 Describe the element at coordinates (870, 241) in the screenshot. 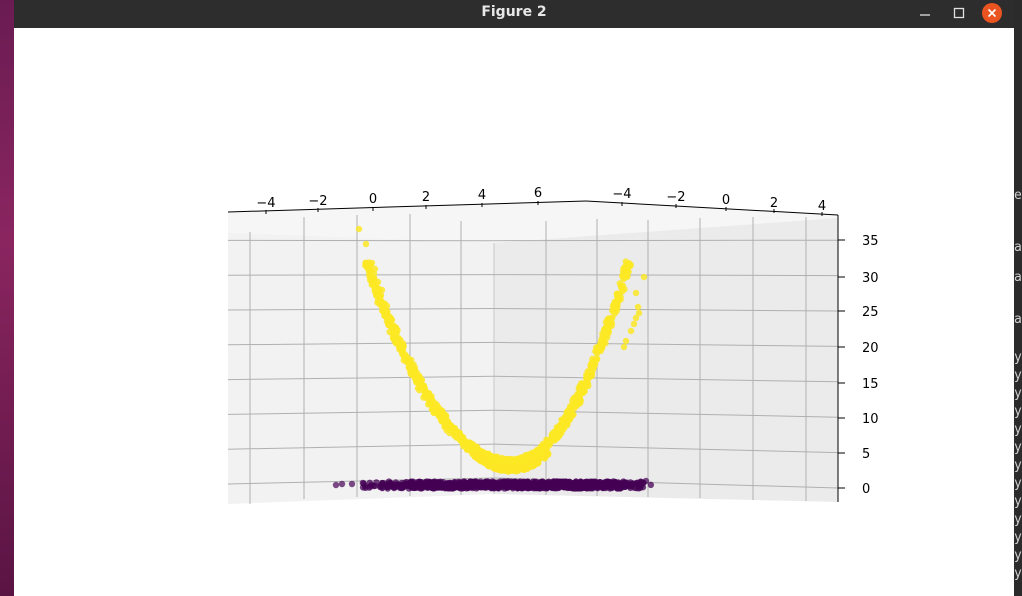

I see `z-tick-label: 35` at that location.